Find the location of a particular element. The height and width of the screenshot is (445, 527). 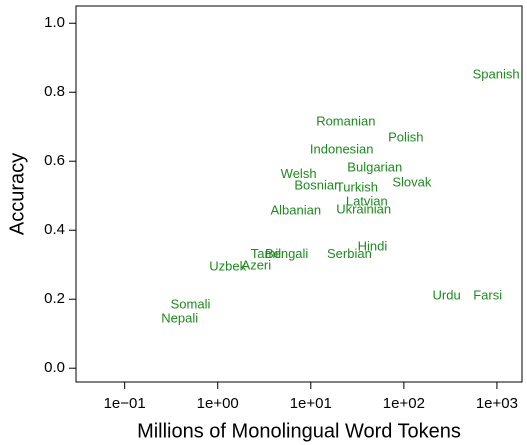

x-tick-label: 1e+02 is located at coordinates (404, 403).